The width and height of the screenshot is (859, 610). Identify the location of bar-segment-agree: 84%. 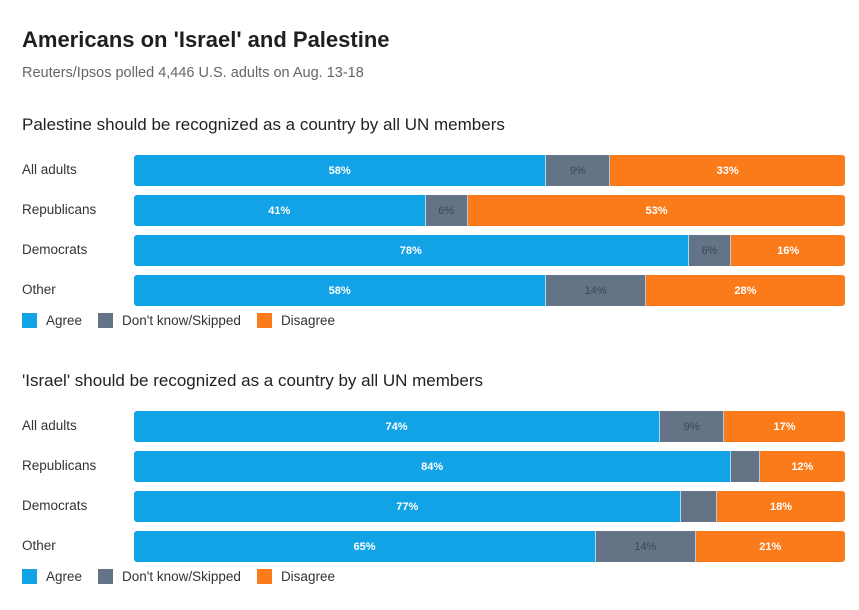
(433, 466).